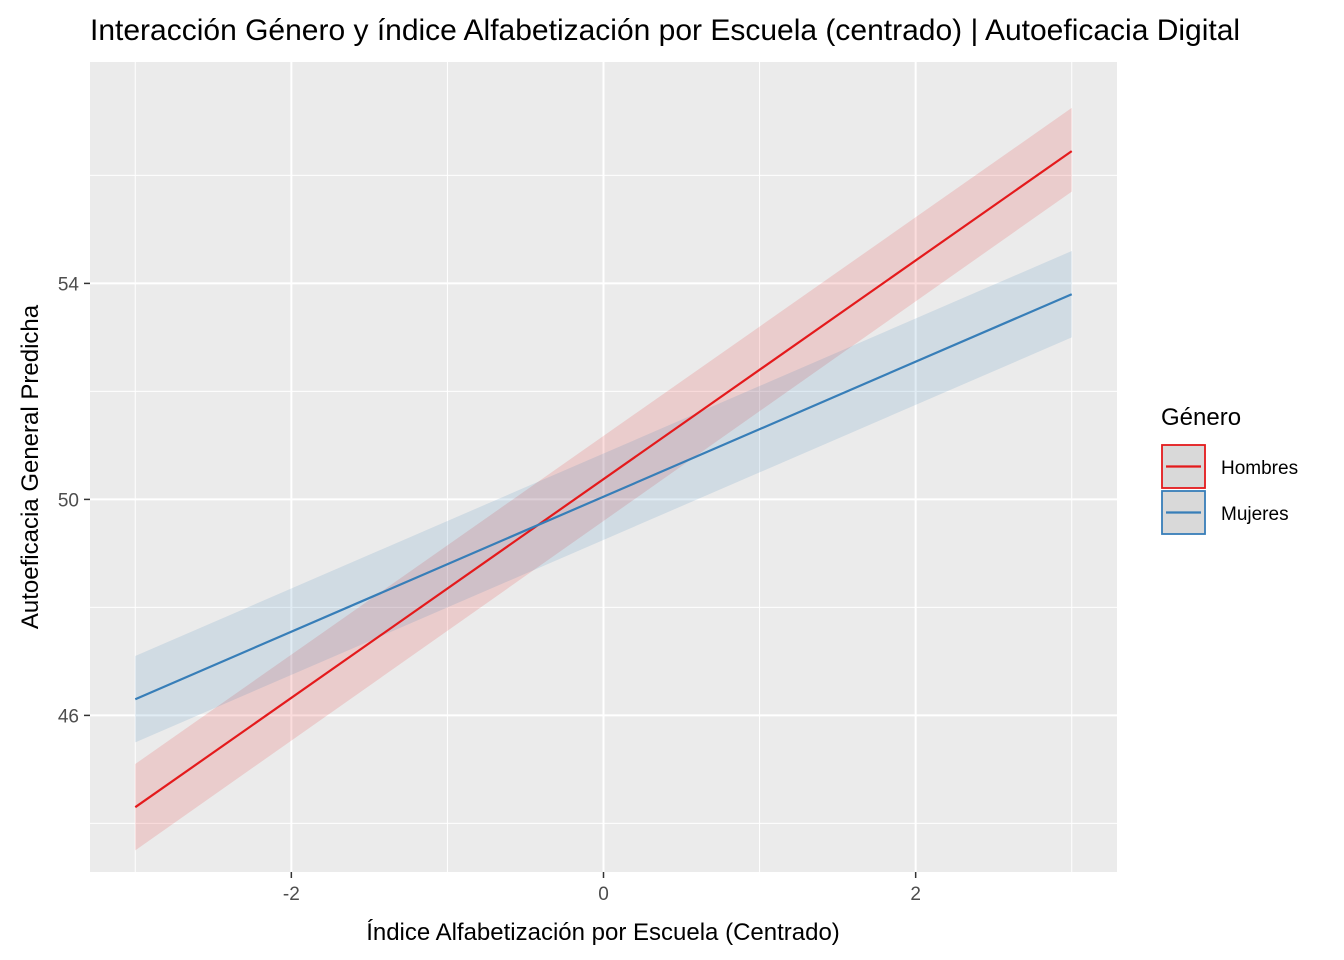  What do you see at coordinates (603, 894) in the screenshot?
I see `x-tick-label: 0` at bounding box center [603, 894].